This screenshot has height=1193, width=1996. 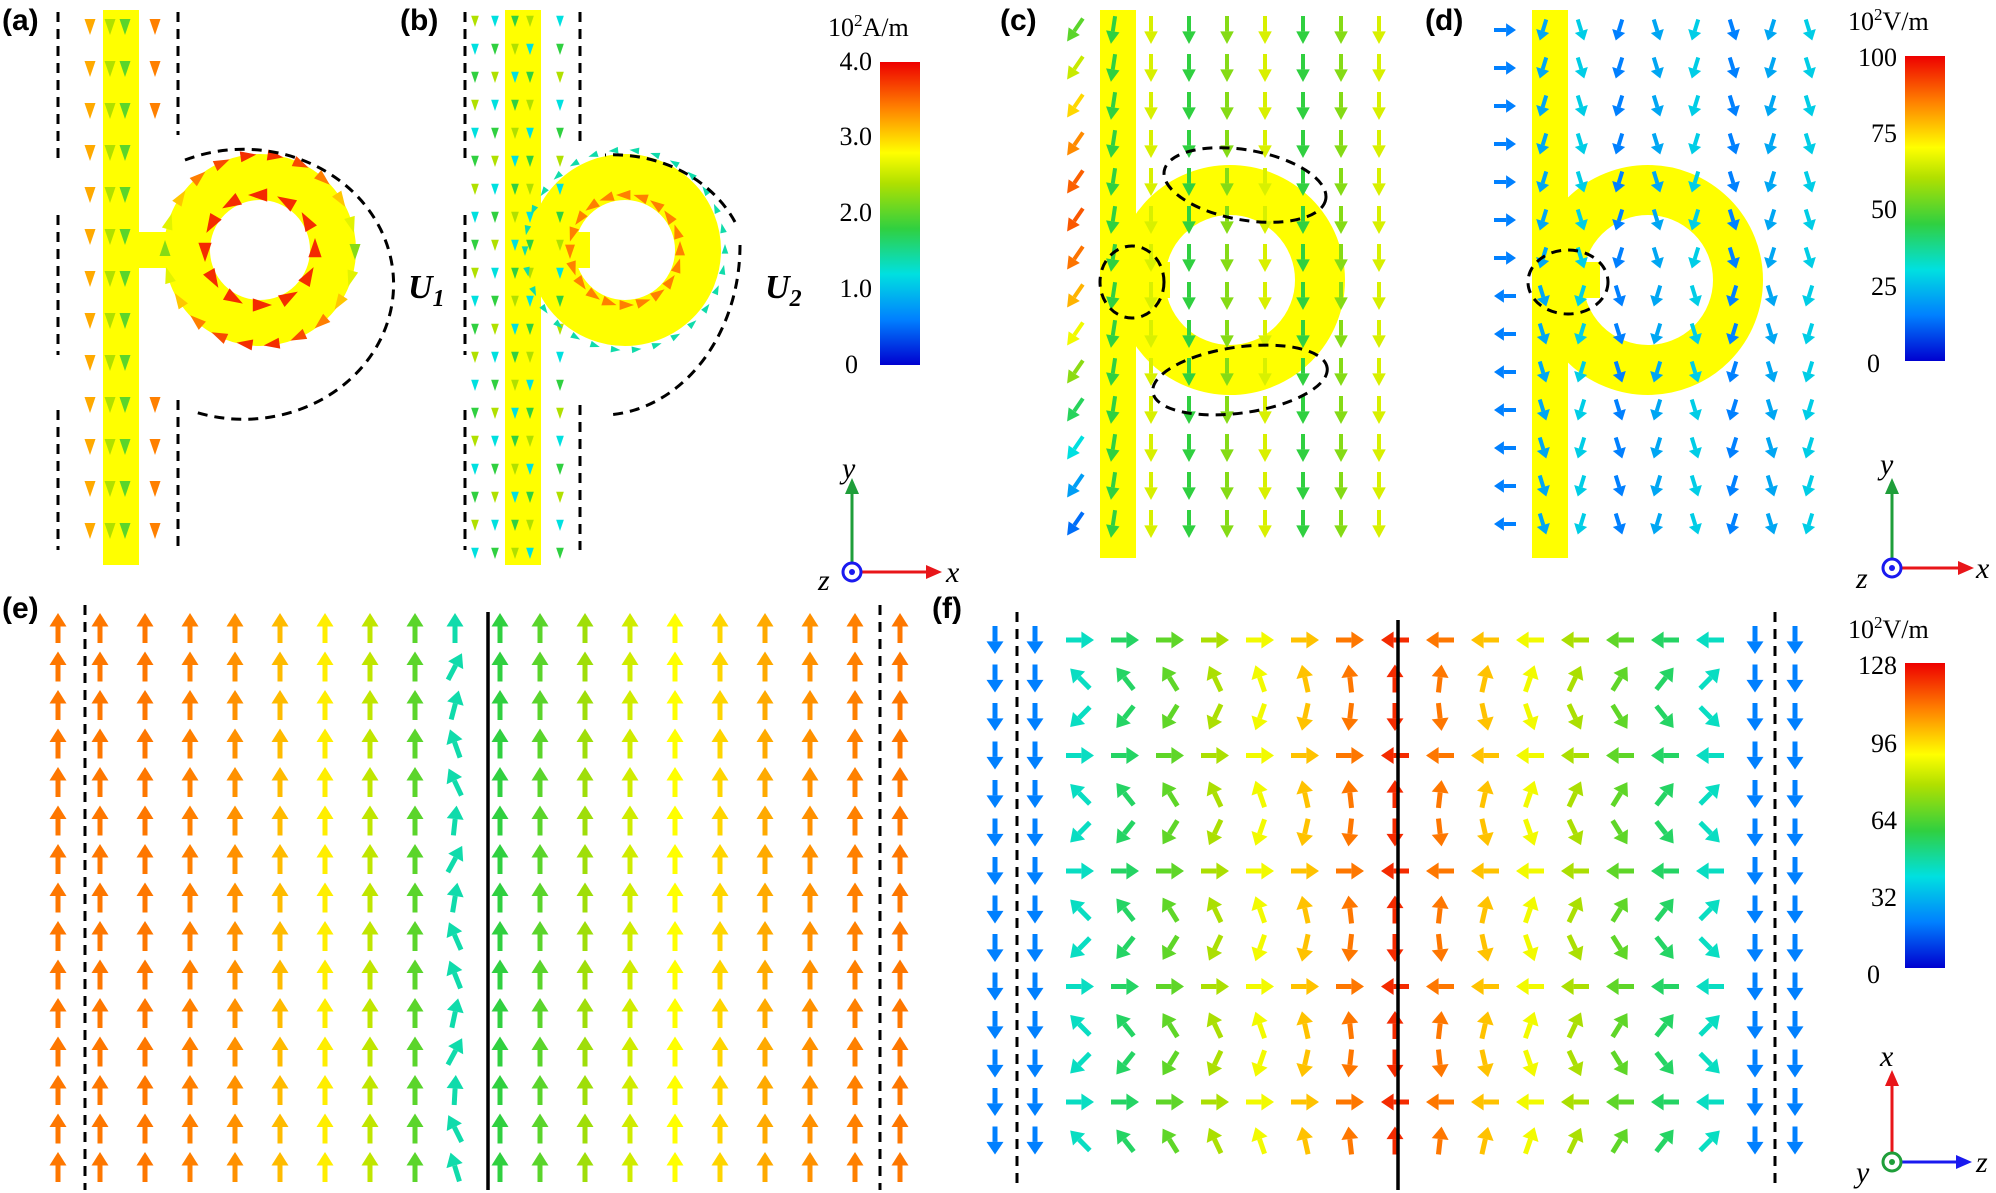 I want to click on colorbar-current-tick: 0, so click(x=851, y=364).